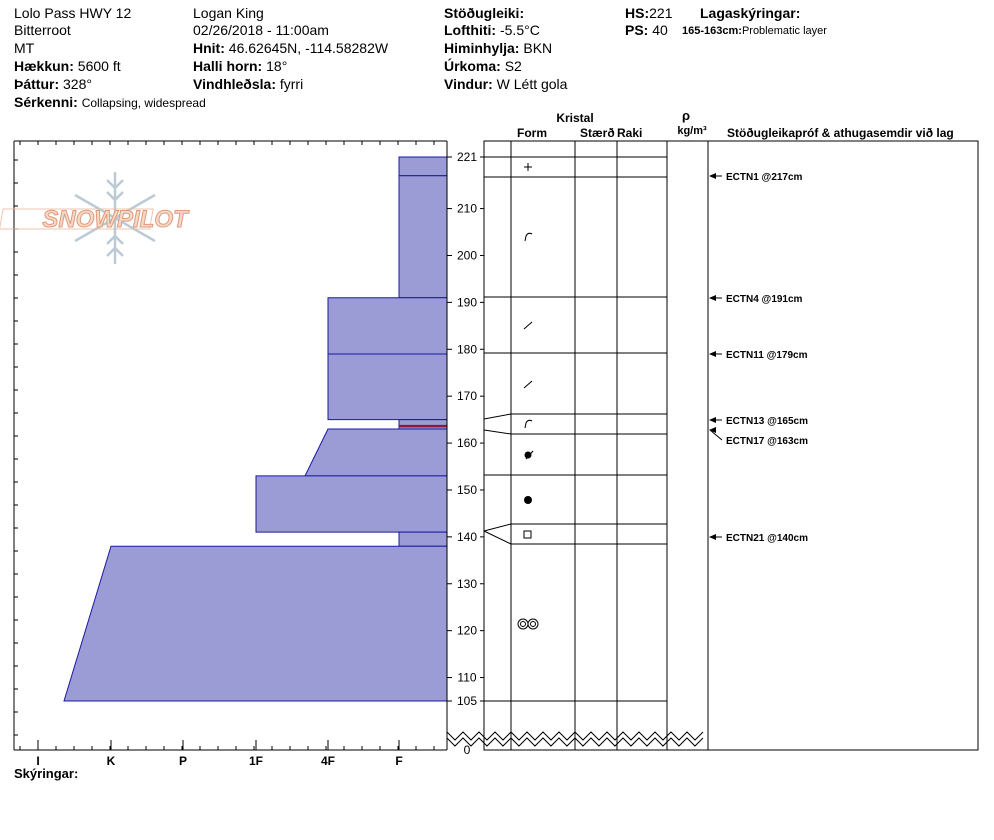  What do you see at coordinates (470, 30) in the screenshot?
I see `air-temp-label: Lofthiti:` at bounding box center [470, 30].